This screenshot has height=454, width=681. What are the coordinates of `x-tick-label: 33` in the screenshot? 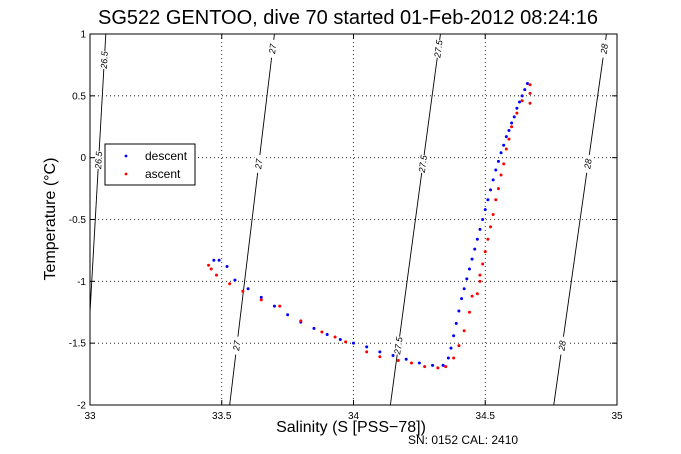 It's located at (90, 416).